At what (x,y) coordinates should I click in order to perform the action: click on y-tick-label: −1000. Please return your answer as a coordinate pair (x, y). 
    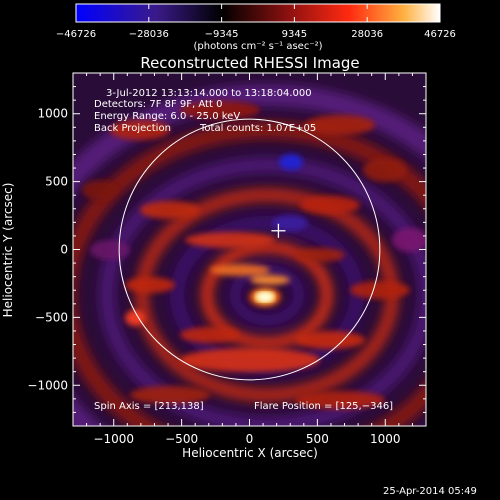
    Looking at the image, I should click on (47, 385).